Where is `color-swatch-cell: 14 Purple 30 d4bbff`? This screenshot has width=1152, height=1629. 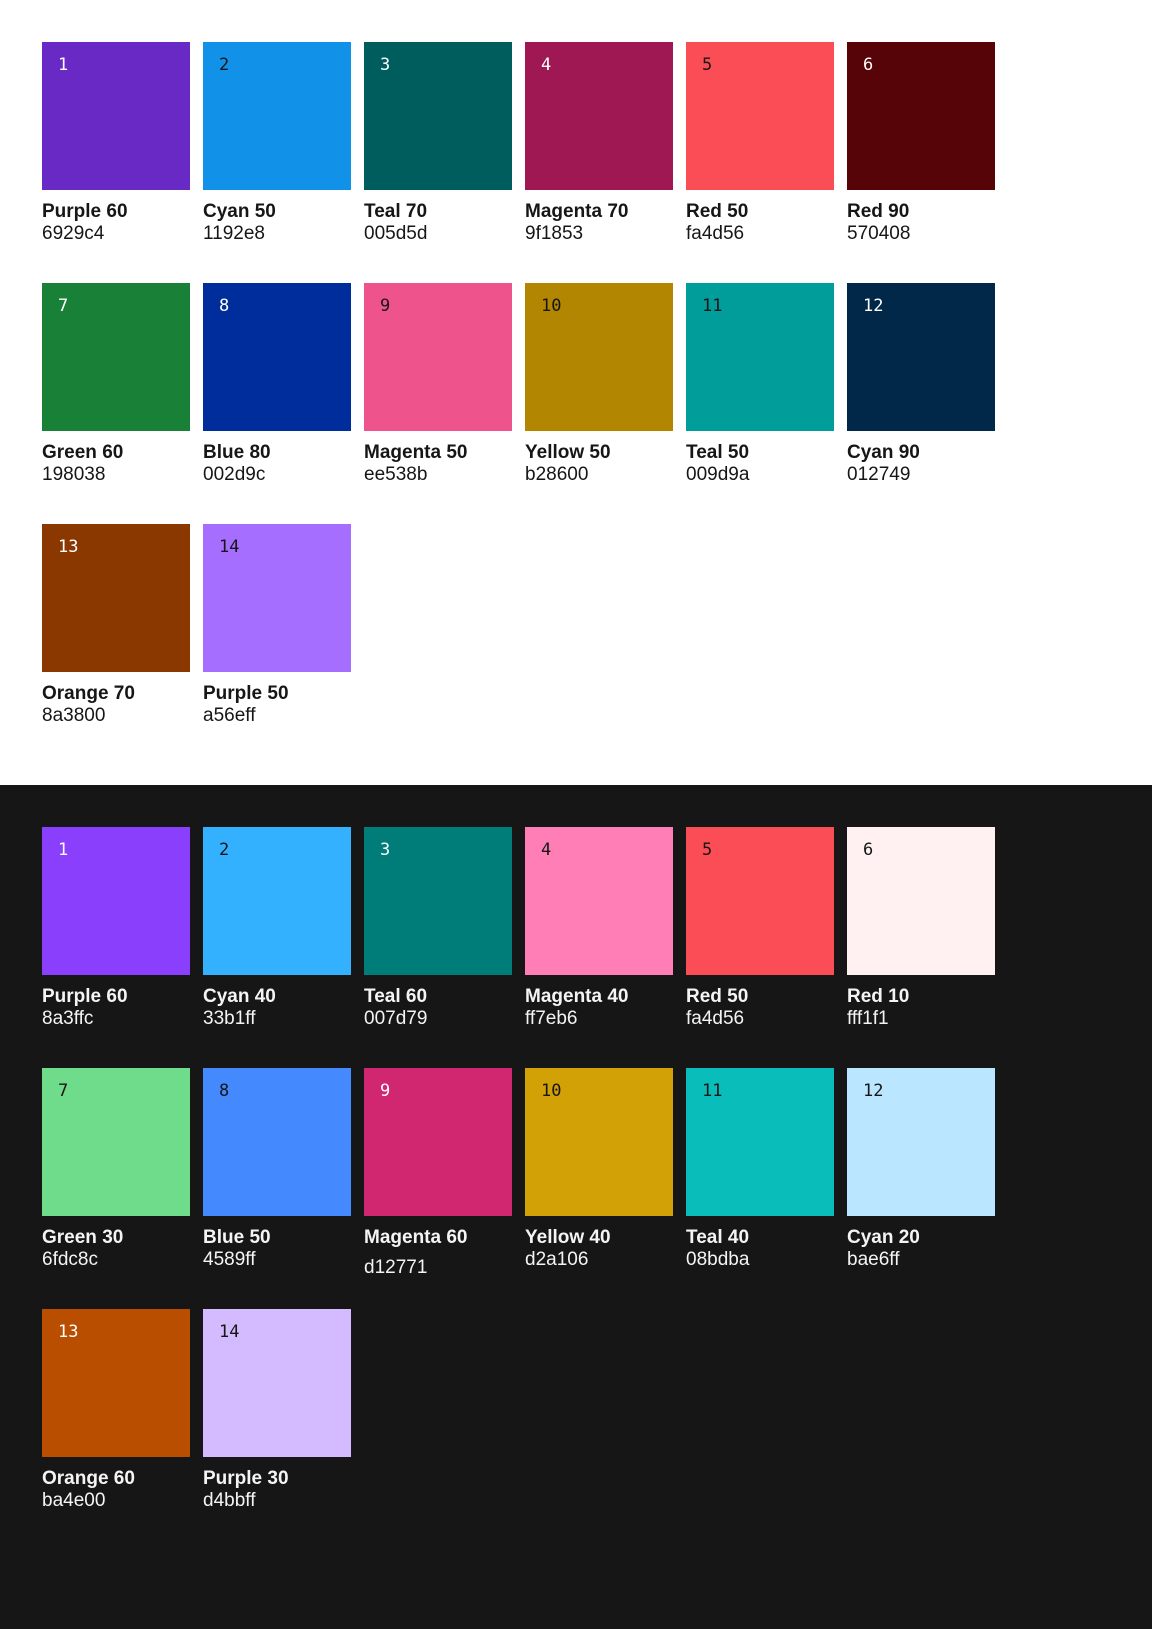
color-swatch-cell: 14 Purple 30 d4bbff is located at coordinates (277, 1410).